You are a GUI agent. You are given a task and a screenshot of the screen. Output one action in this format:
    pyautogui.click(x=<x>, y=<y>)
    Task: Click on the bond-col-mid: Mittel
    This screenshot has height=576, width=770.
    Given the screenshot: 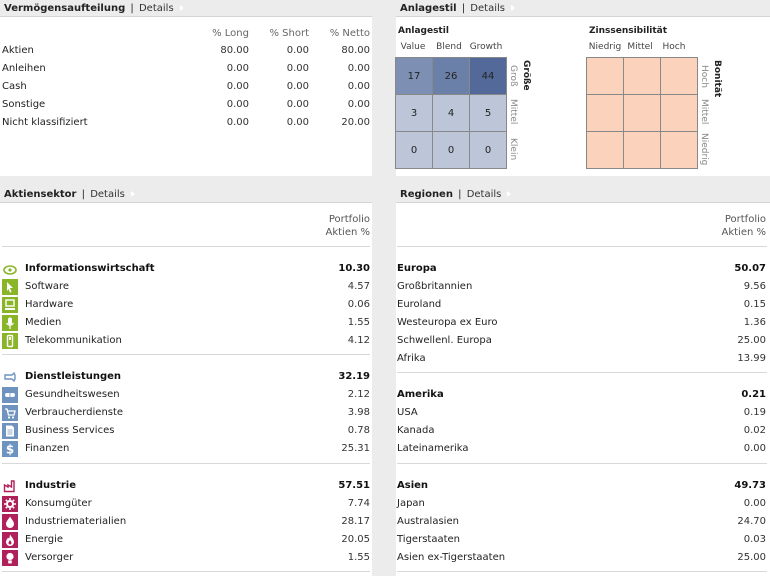 What is the action you would take?
    pyautogui.click(x=640, y=47)
    